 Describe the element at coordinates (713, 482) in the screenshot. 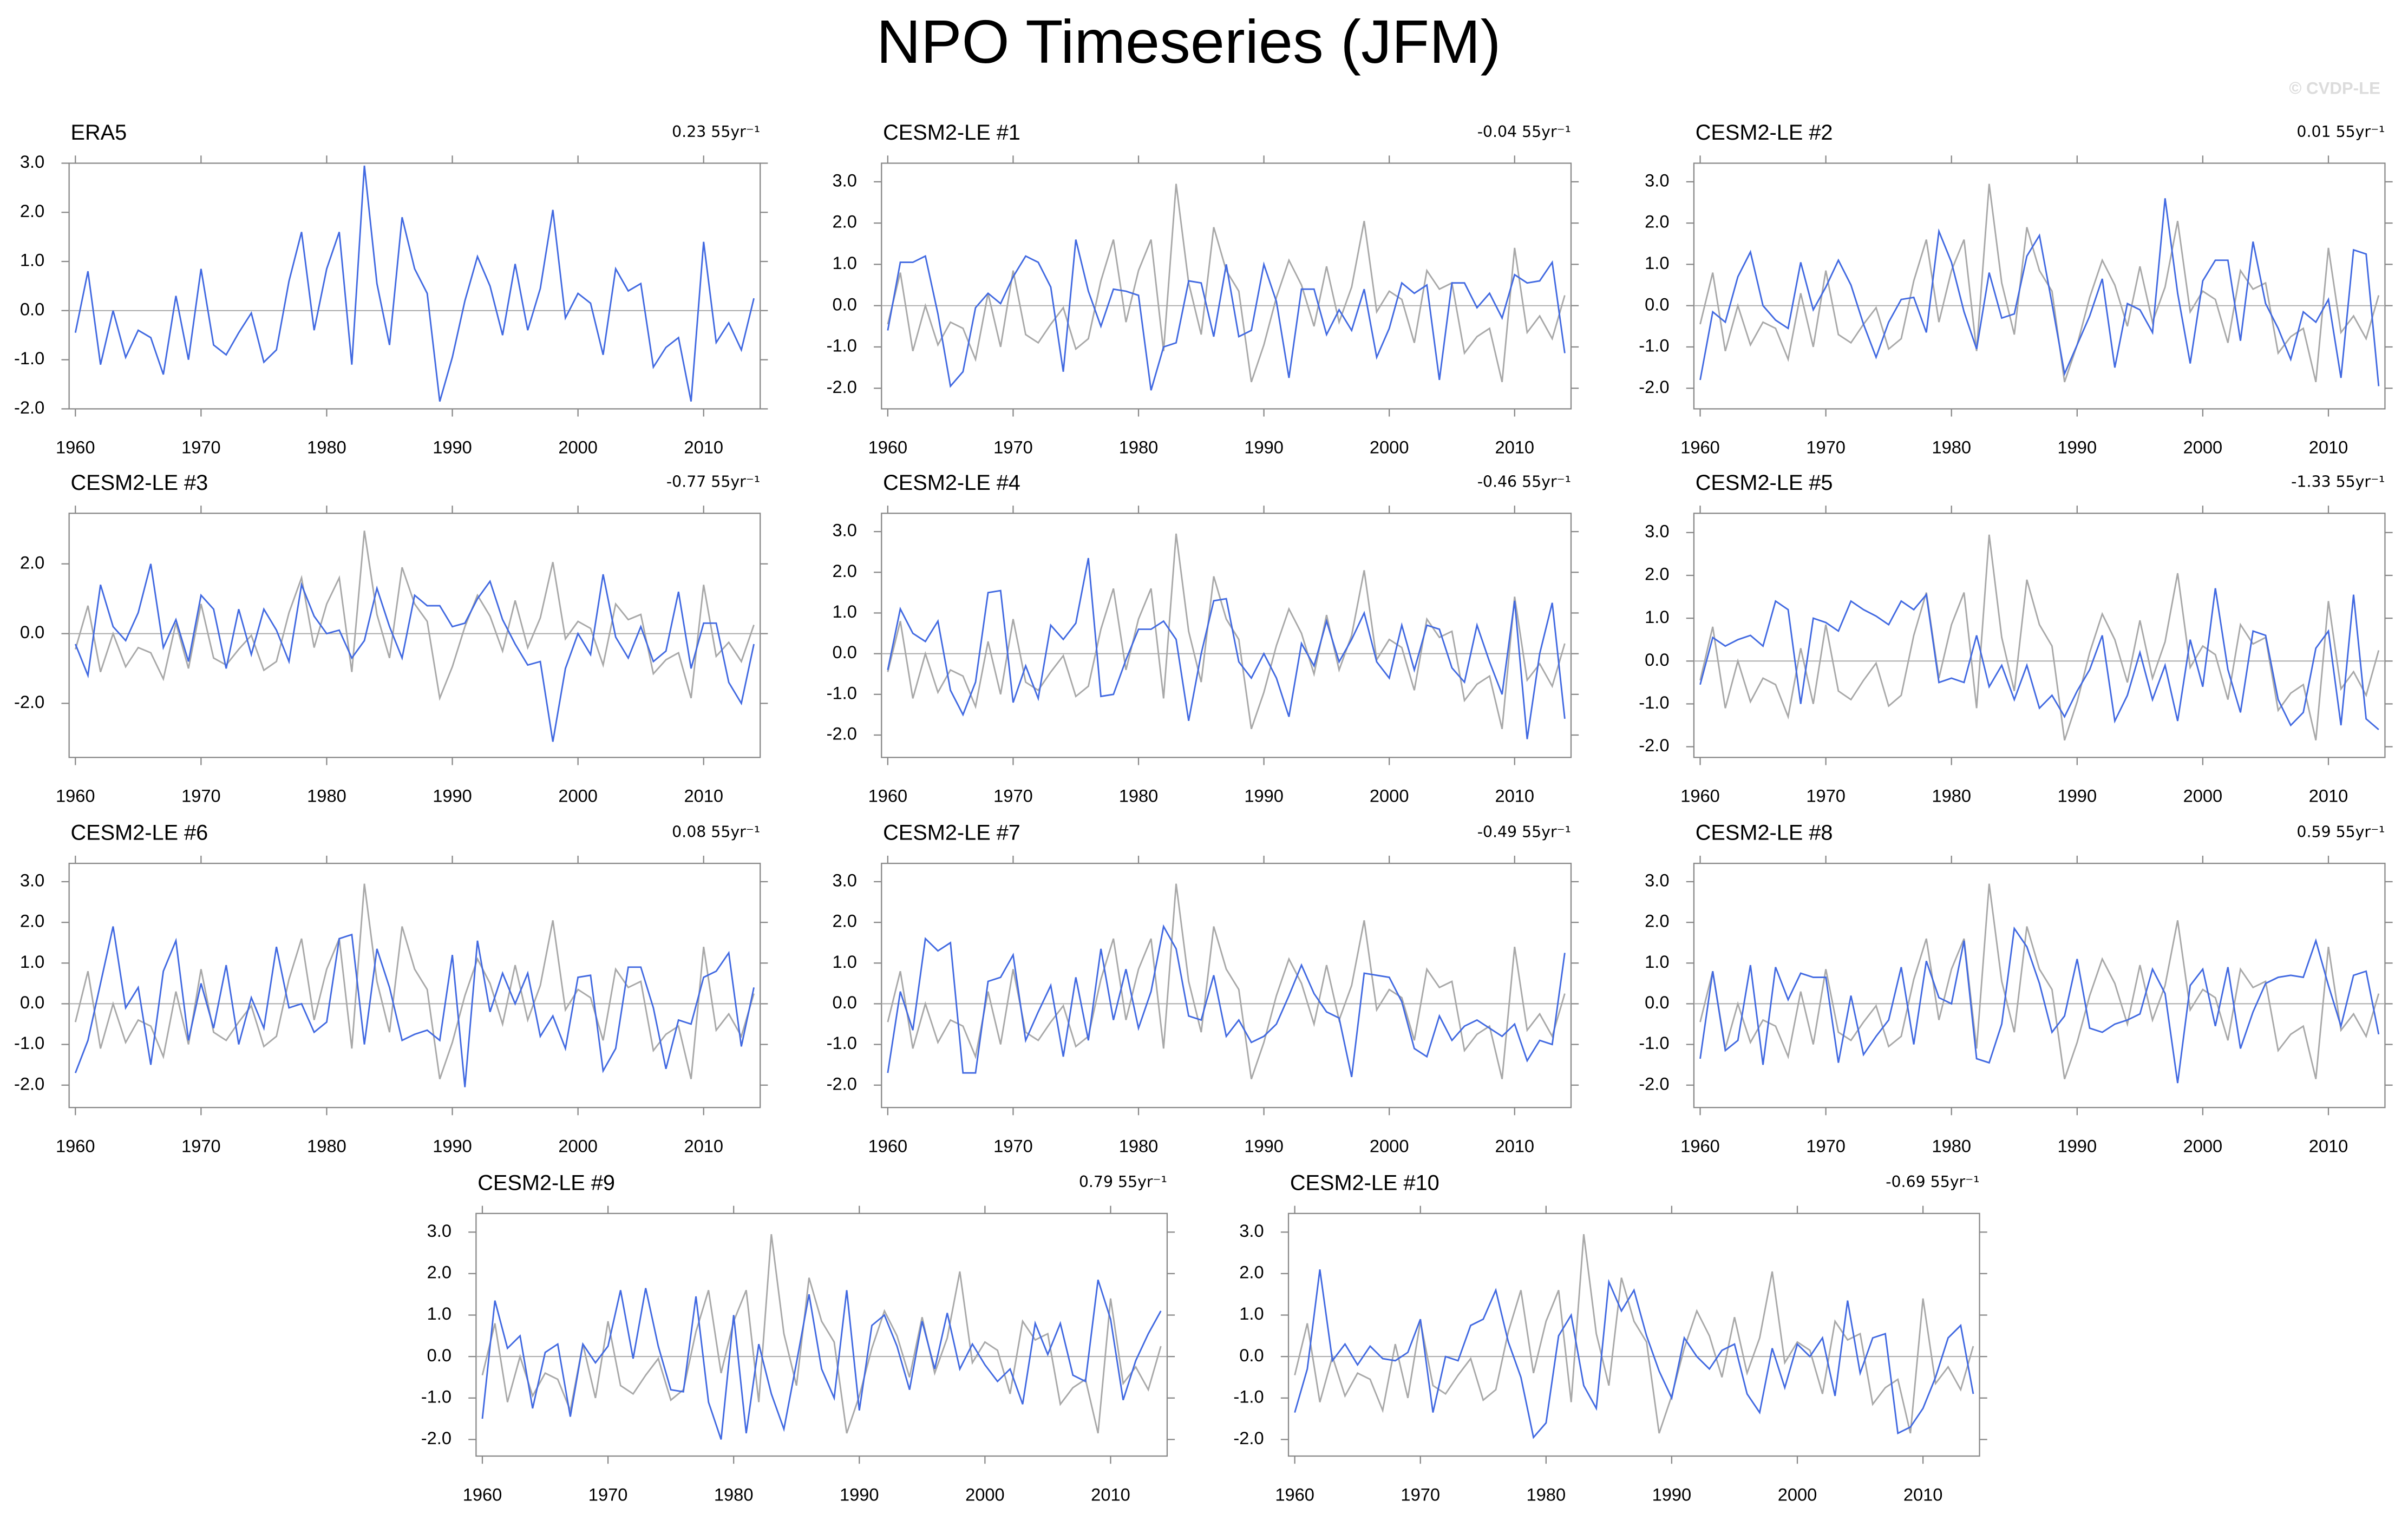

I see `trend-label: -0.77 55yr⁻¹` at that location.